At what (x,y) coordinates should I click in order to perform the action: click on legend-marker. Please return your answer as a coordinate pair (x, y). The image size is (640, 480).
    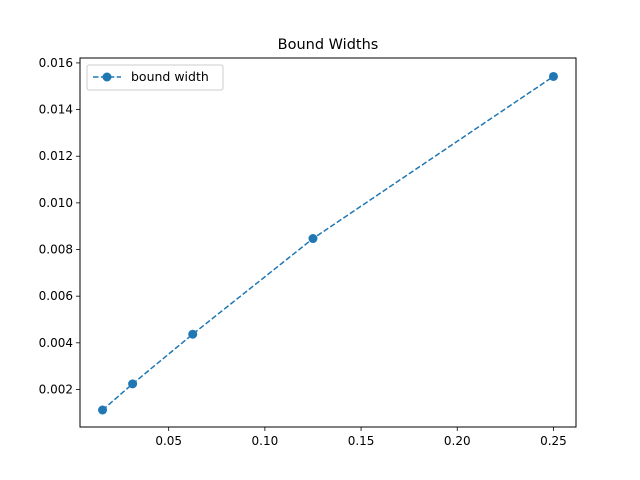
    Looking at the image, I should click on (107, 77).